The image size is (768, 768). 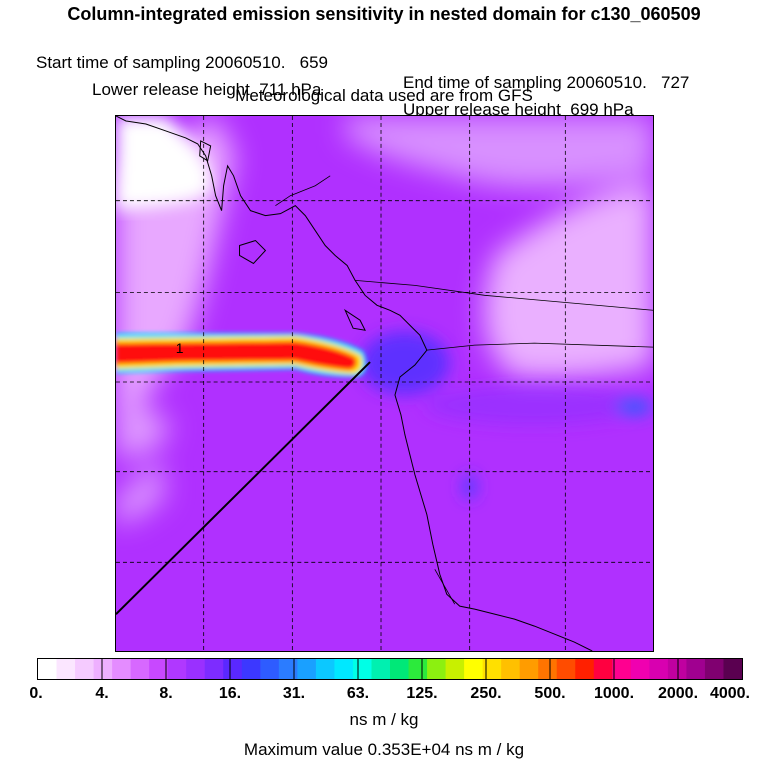 What do you see at coordinates (164, 163) in the screenshot?
I see `snow-white-area` at bounding box center [164, 163].